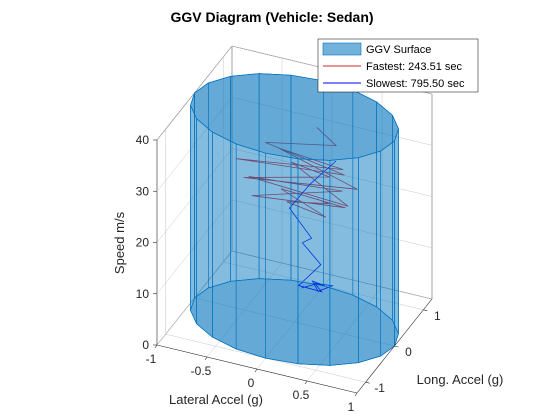  I want to click on z-tick-label: 10, so click(143, 294).